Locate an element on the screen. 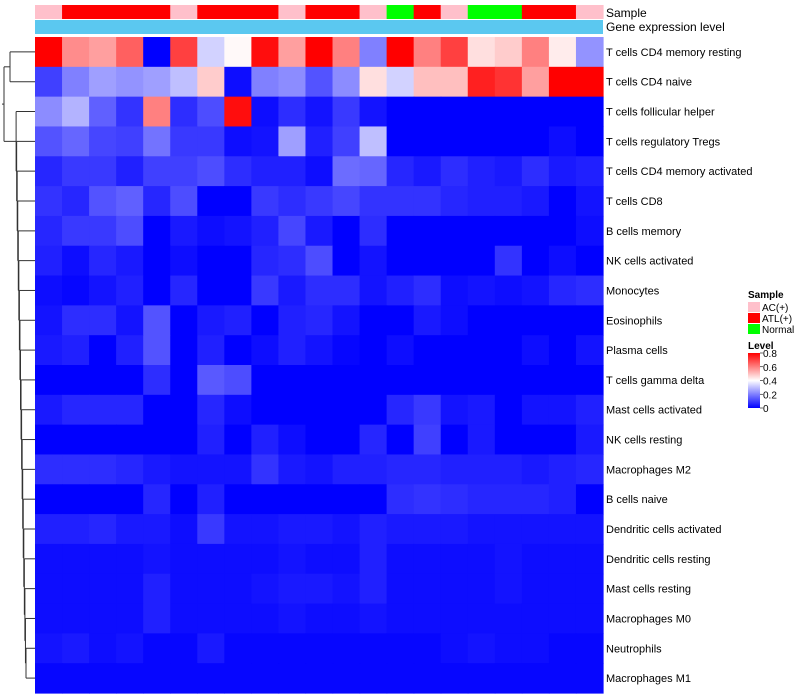 This screenshot has height=700, width=800. sample-annotation-title: Sample is located at coordinates (626, 13).